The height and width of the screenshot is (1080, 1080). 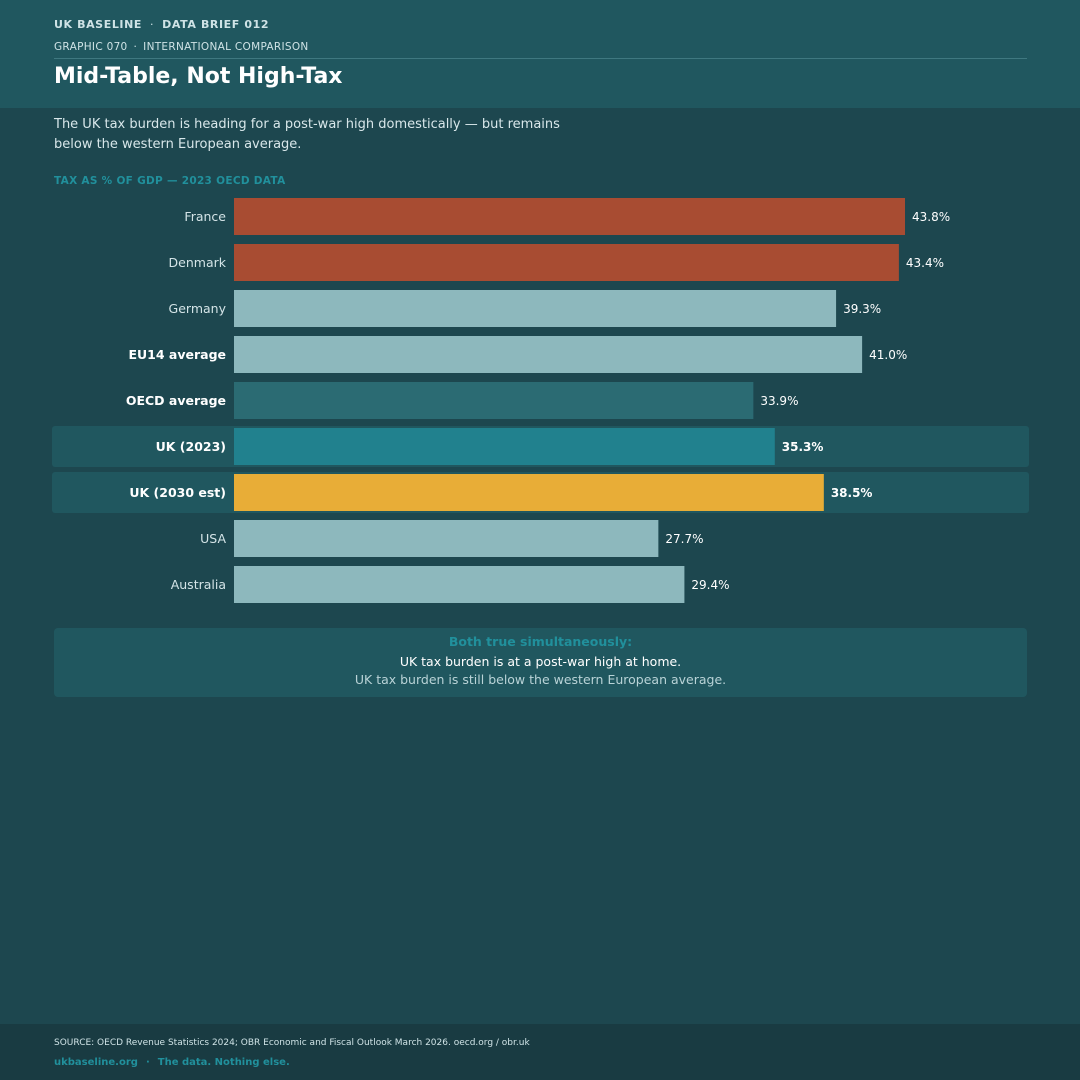 I want to click on graphic-number: GRAPHIC 070, so click(x=91, y=47).